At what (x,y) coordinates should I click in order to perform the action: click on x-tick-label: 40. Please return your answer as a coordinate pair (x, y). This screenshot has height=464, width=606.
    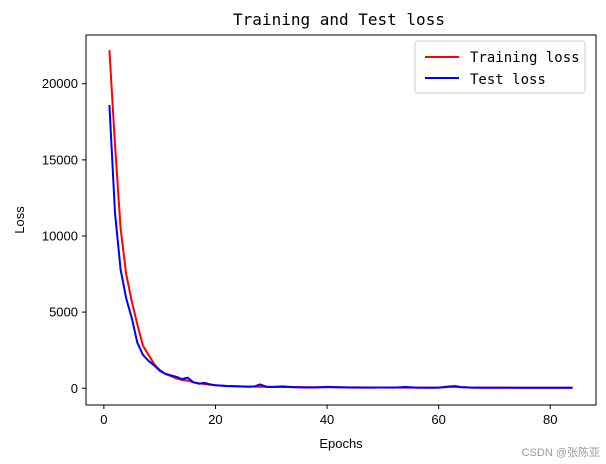
    Looking at the image, I should click on (327, 419).